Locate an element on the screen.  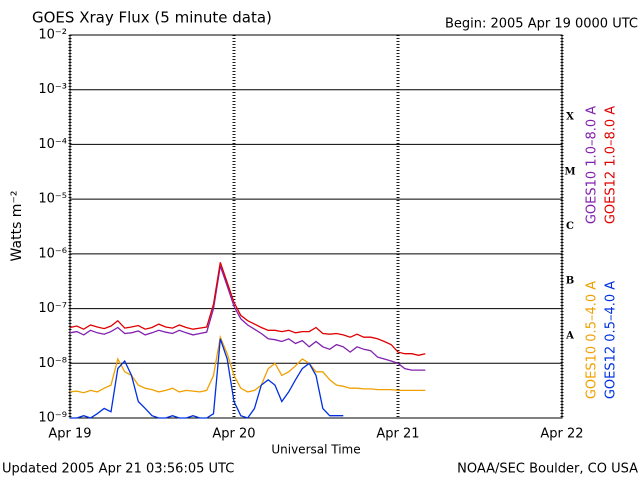
x-tick-label: Apr 19 is located at coordinates (69, 434).